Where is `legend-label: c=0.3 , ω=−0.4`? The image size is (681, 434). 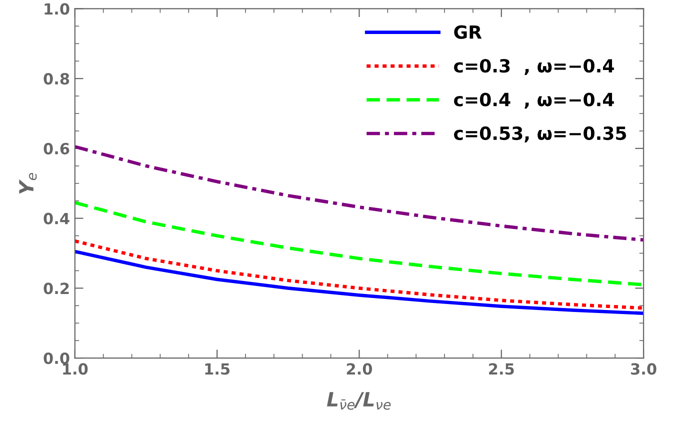
legend-label: c=0.3 , ω=−0.4 is located at coordinates (534, 66).